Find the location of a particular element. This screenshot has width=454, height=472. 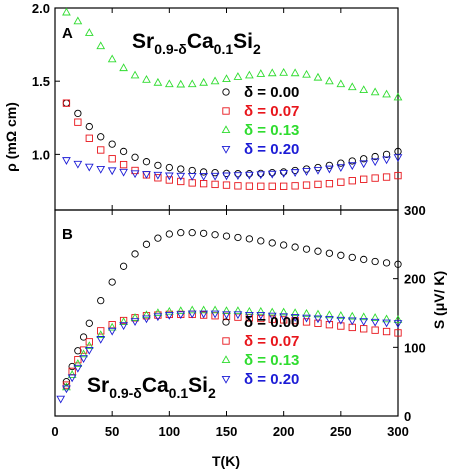

title-b-ca: Ca is located at coordinates (155, 385).